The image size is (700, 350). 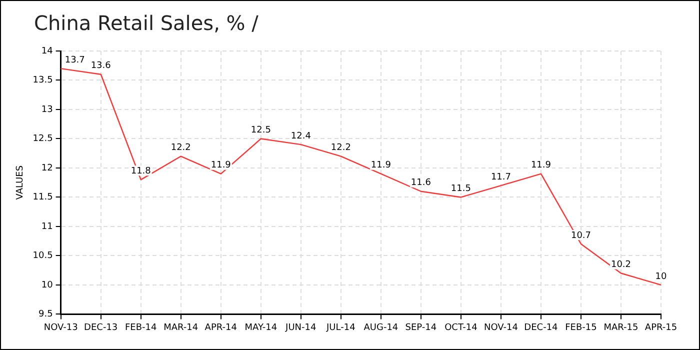 What do you see at coordinates (47, 285) in the screenshot?
I see `y-tick-label: 10` at bounding box center [47, 285].